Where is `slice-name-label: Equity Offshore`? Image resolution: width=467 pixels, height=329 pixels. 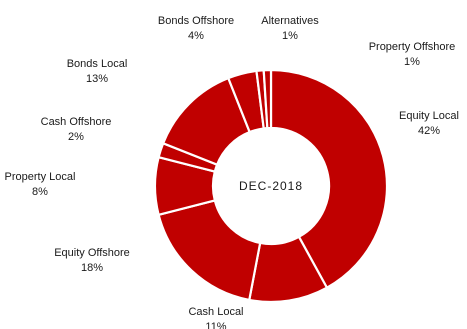
slice-name-label: Equity Offshore is located at coordinates (92, 253).